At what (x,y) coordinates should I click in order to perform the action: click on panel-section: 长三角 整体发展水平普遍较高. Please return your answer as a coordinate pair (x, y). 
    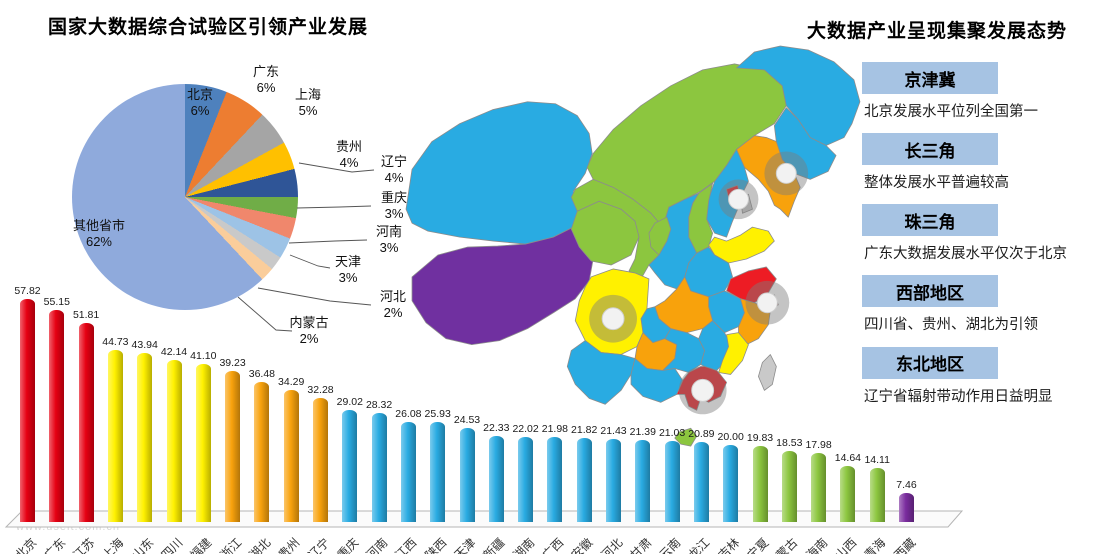
    Looking at the image, I should click on (988, 162).